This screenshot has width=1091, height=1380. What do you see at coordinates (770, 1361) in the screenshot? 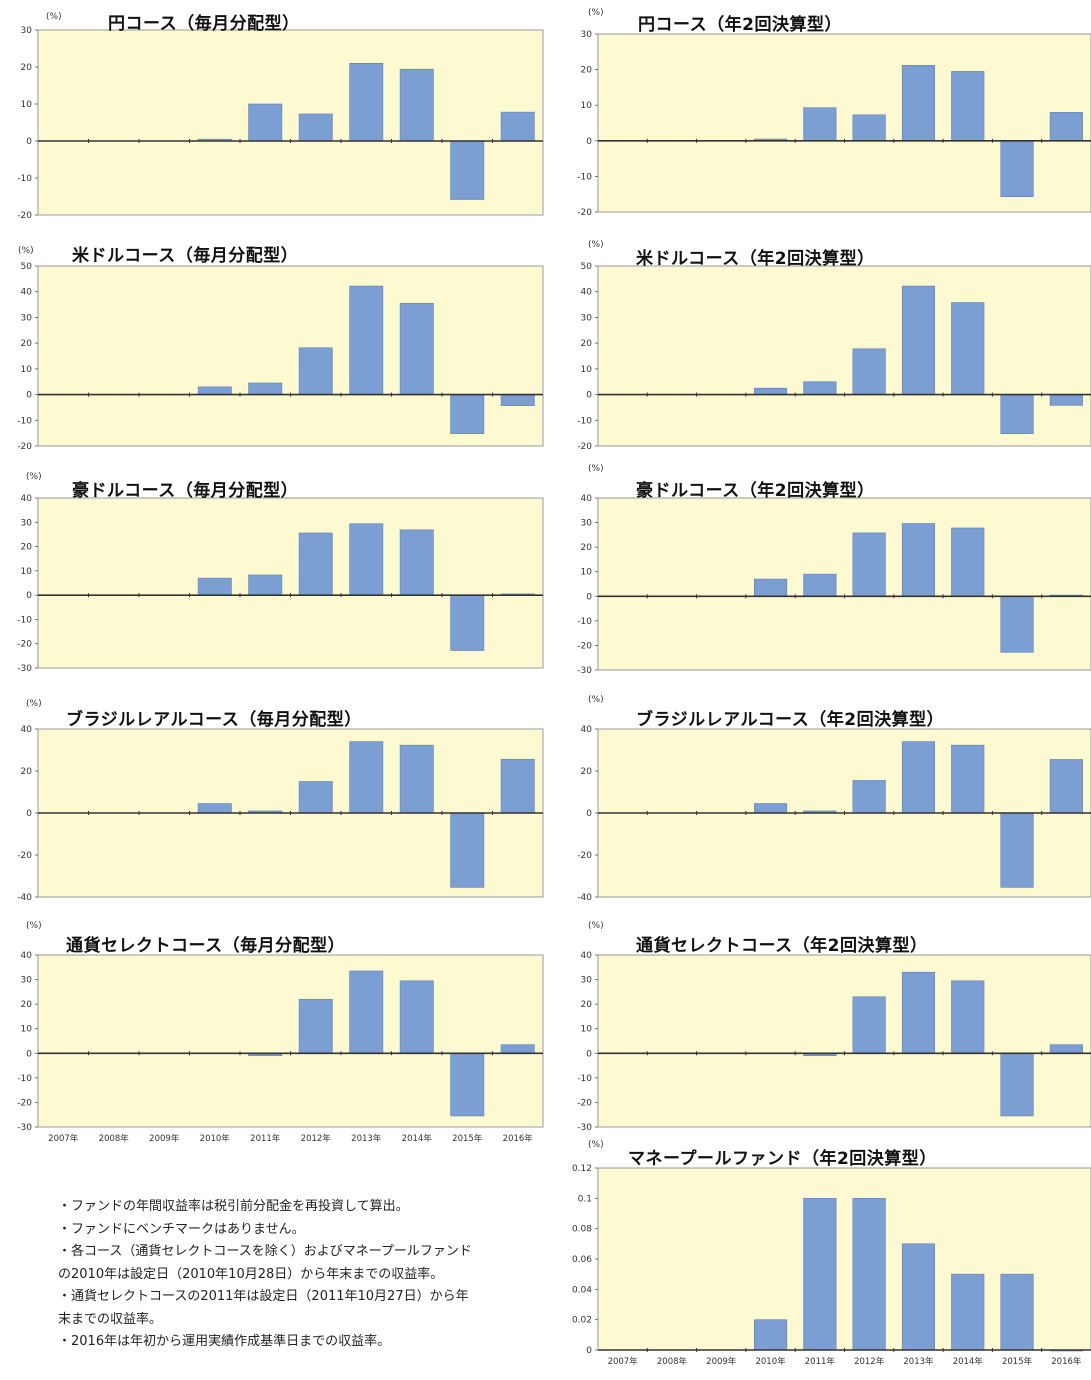
I see `x-tick-label: 2010年` at bounding box center [770, 1361].